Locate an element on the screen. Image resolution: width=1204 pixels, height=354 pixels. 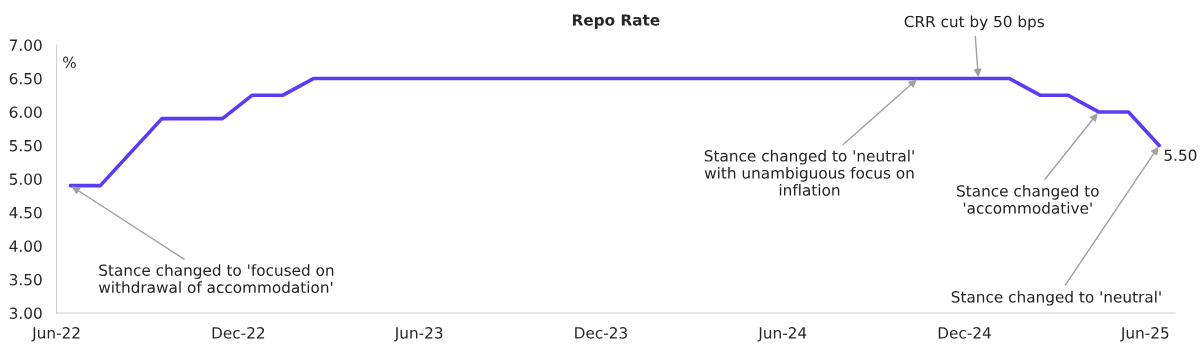
y-tick-label: 4.00 is located at coordinates (25, 246).